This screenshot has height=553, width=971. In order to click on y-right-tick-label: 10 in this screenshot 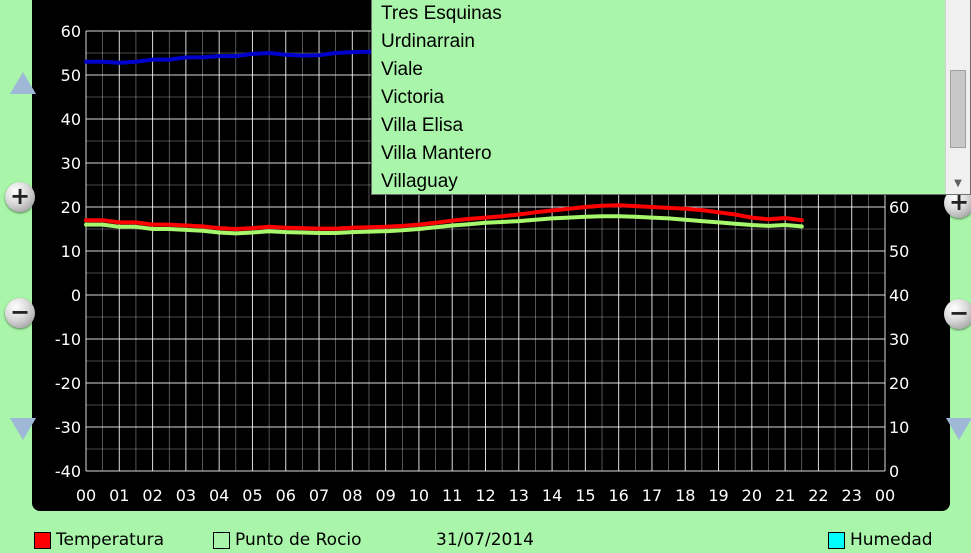, I will do `click(899, 427)`.